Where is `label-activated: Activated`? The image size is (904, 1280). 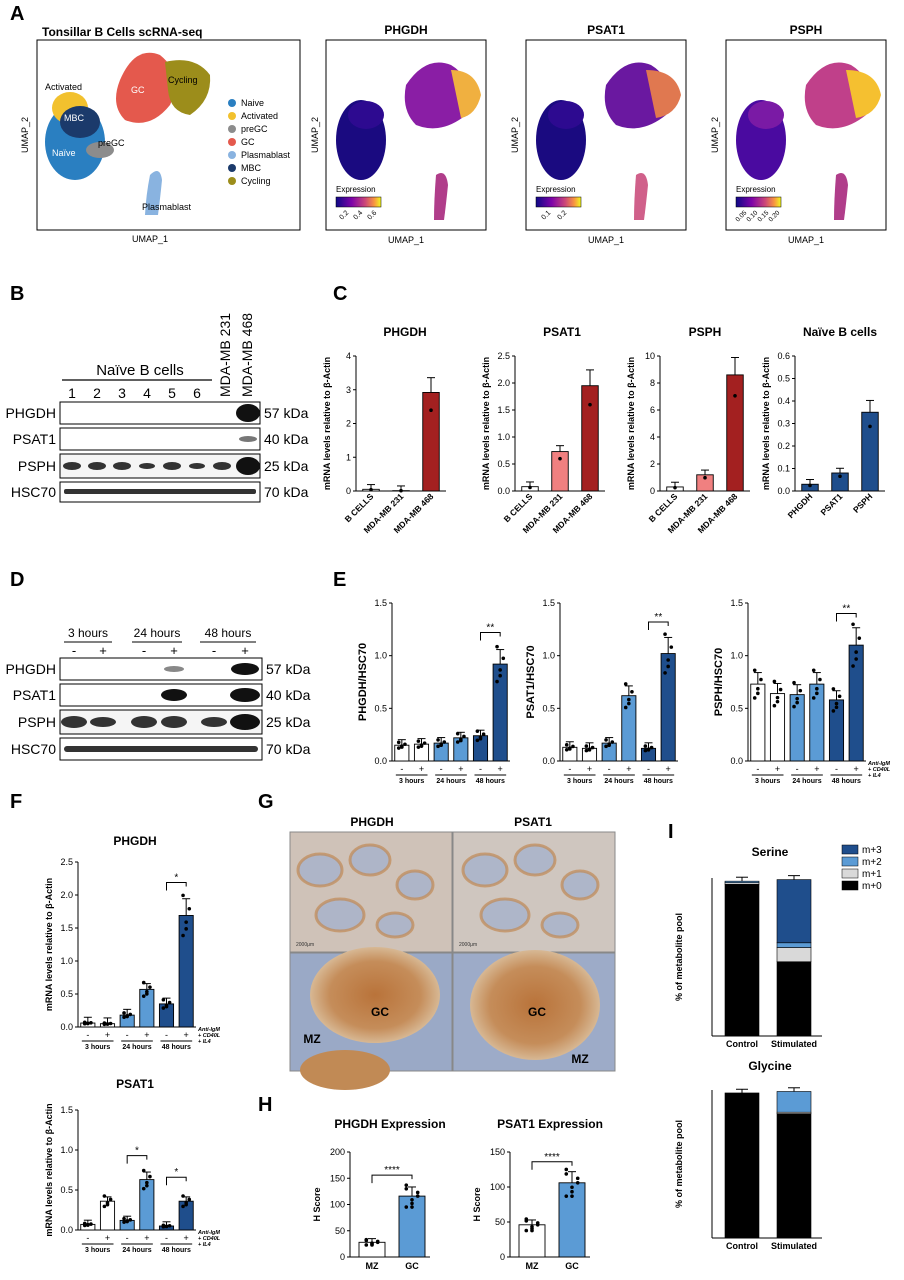 label-activated: Activated is located at coordinates (63, 87).